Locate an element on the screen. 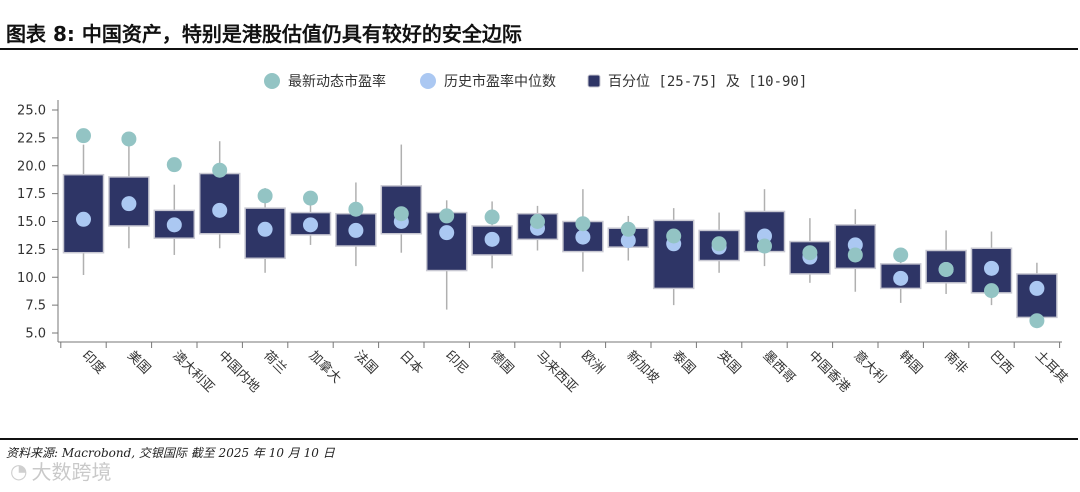  category-label: 法国 is located at coordinates (365, 362).